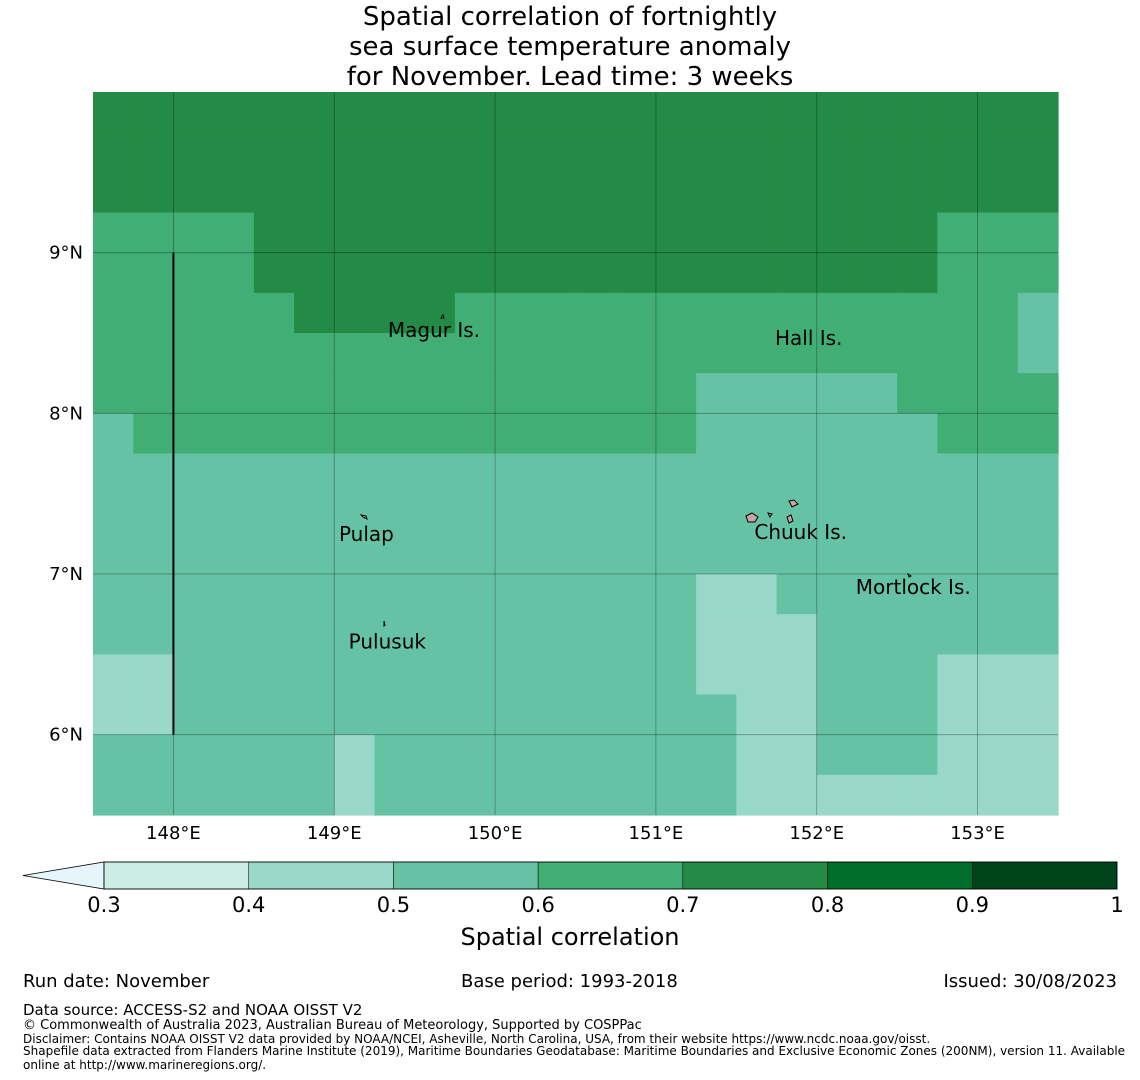 The height and width of the screenshot is (1080, 1140). What do you see at coordinates (66, 574) in the screenshot?
I see `lat-tick-label: 7°N` at bounding box center [66, 574].